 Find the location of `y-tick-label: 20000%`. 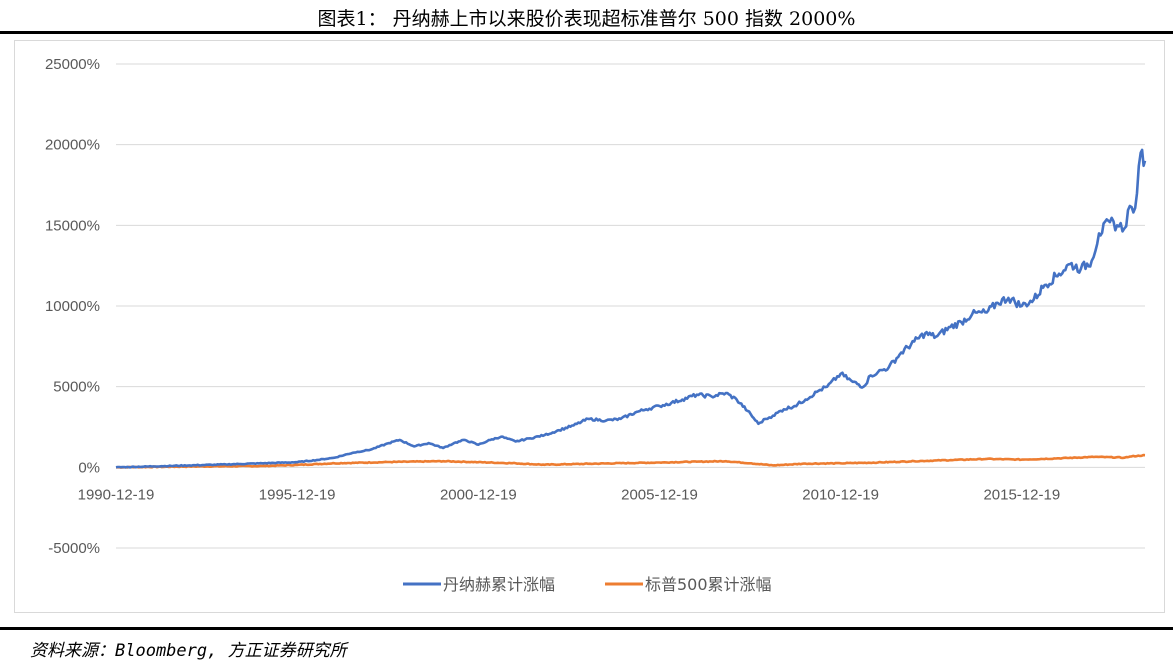

y-tick-label: 20000% is located at coordinates (72, 145).